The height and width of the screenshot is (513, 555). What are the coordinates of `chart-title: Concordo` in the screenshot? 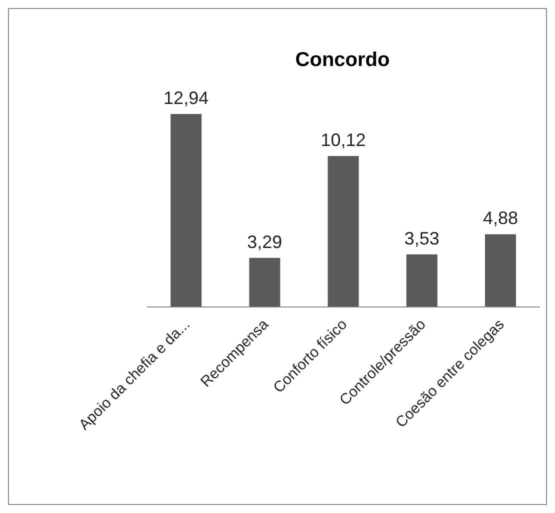 It's located at (342, 60).